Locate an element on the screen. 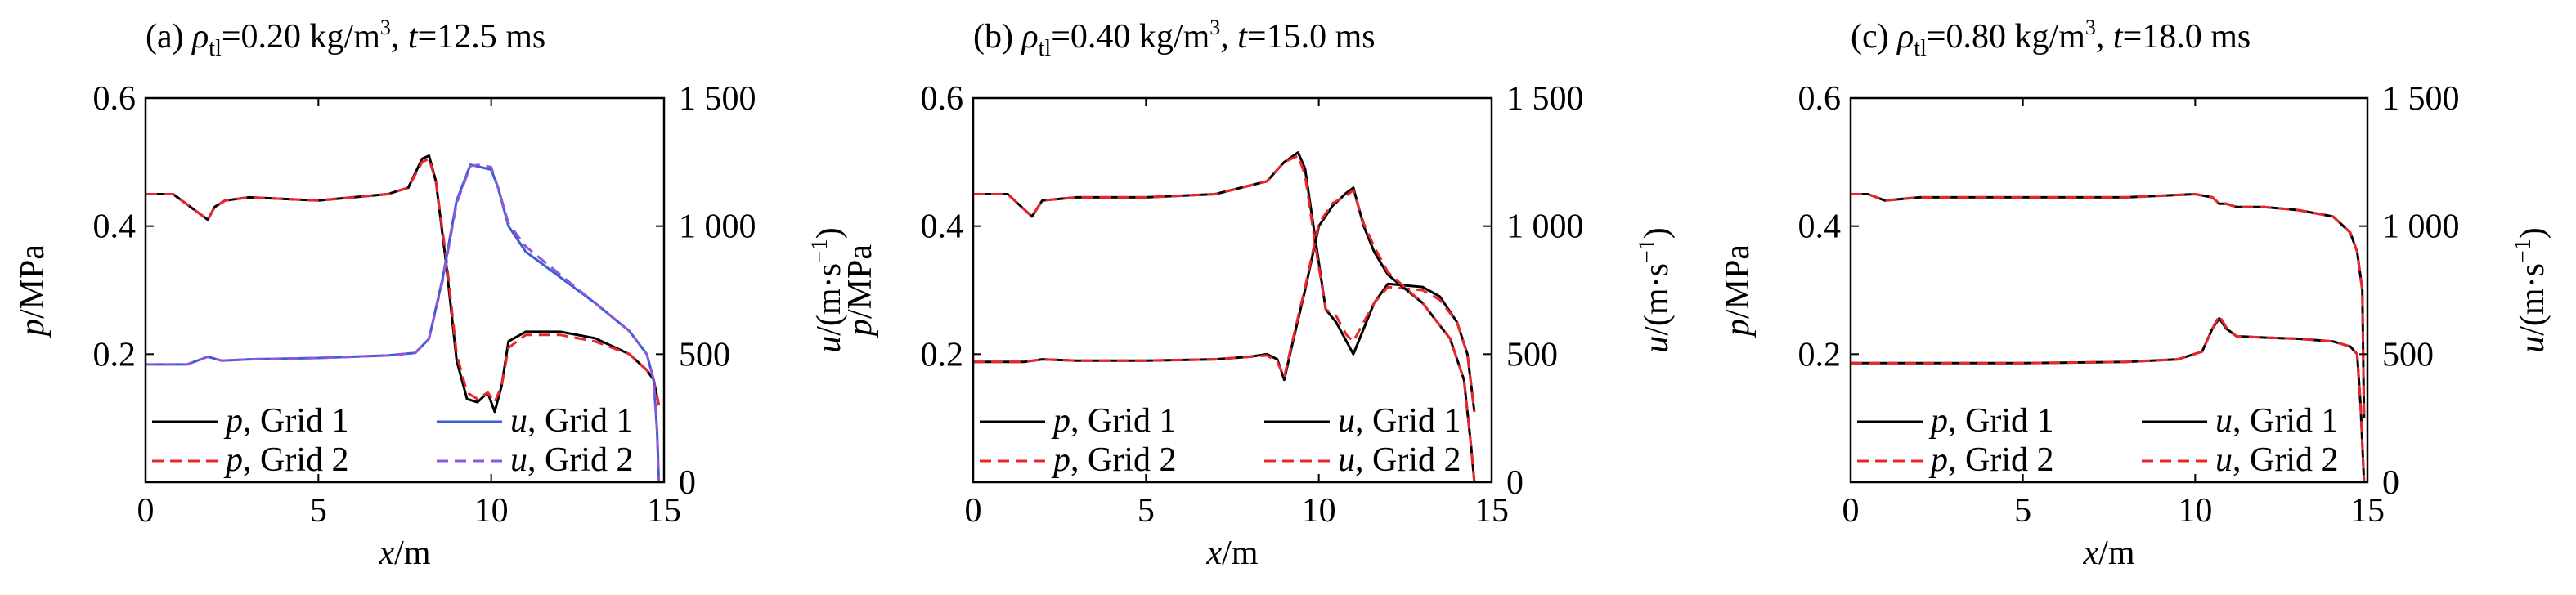 This screenshot has height=595, width=2576. panel-title: (a) ρtl=0.20 kg/m3, t=12.5 ms is located at coordinates (345, 38).